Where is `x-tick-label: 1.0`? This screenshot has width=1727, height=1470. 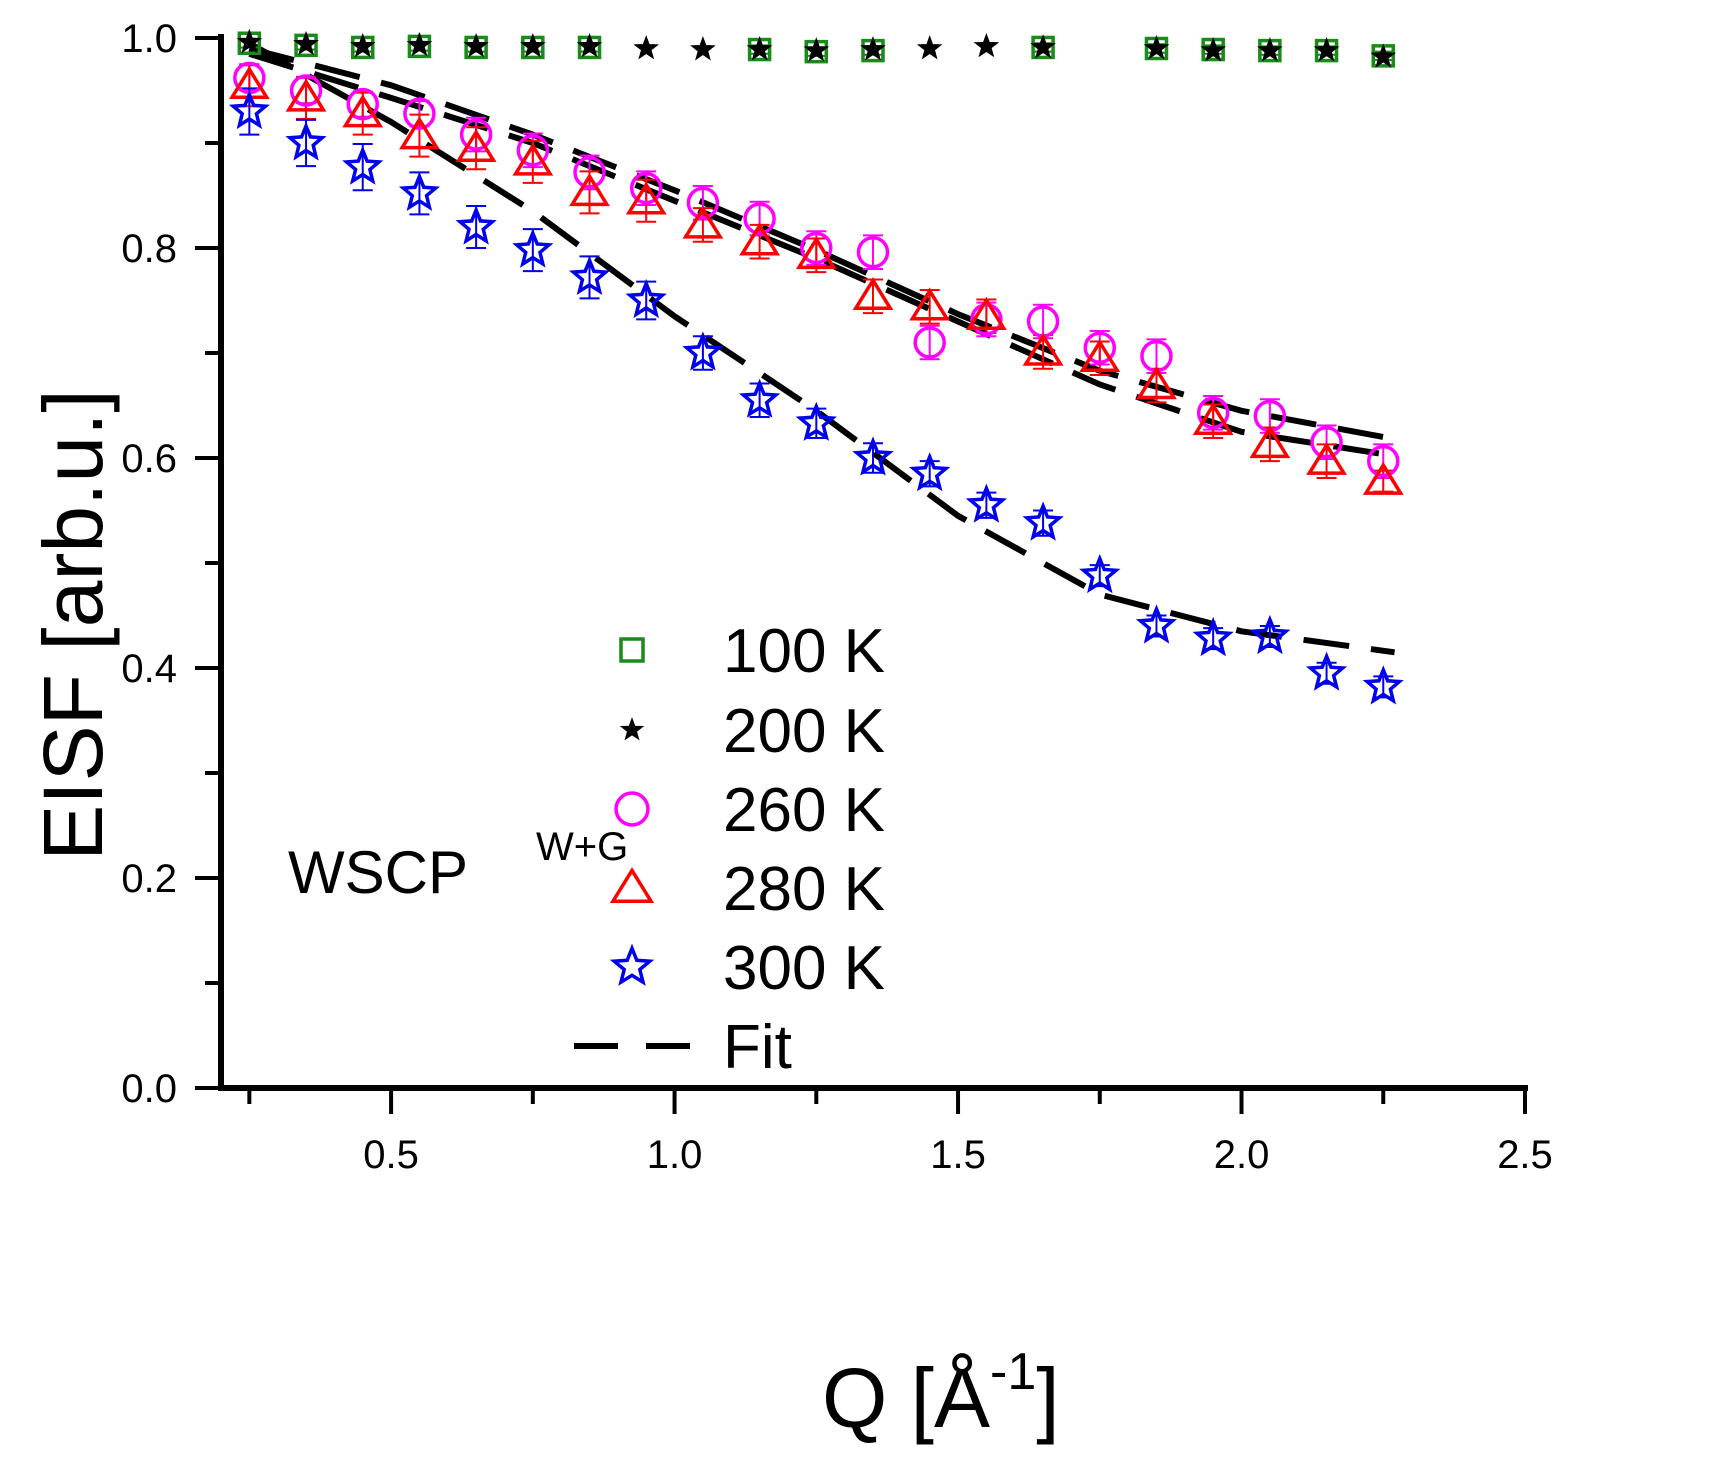
x-tick-label: 1.0 is located at coordinates (675, 1155).